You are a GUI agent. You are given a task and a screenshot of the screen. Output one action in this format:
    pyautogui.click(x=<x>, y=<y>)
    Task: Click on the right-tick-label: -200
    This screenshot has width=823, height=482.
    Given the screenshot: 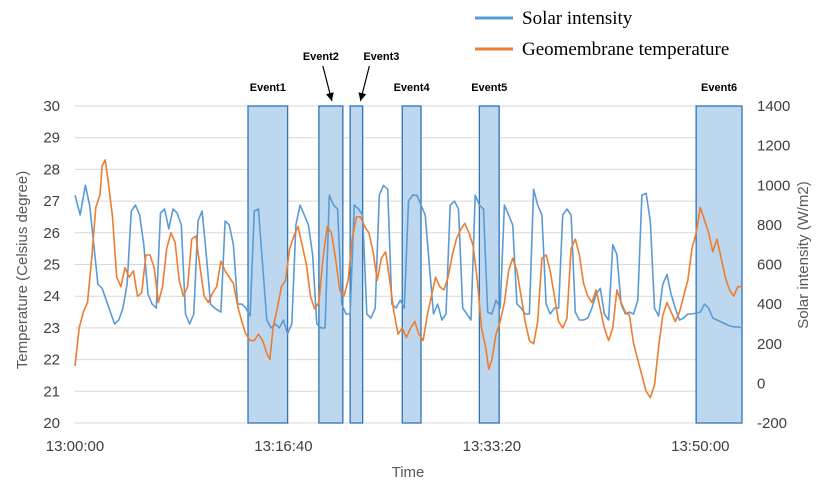 What is the action you would take?
    pyautogui.click(x=772, y=423)
    